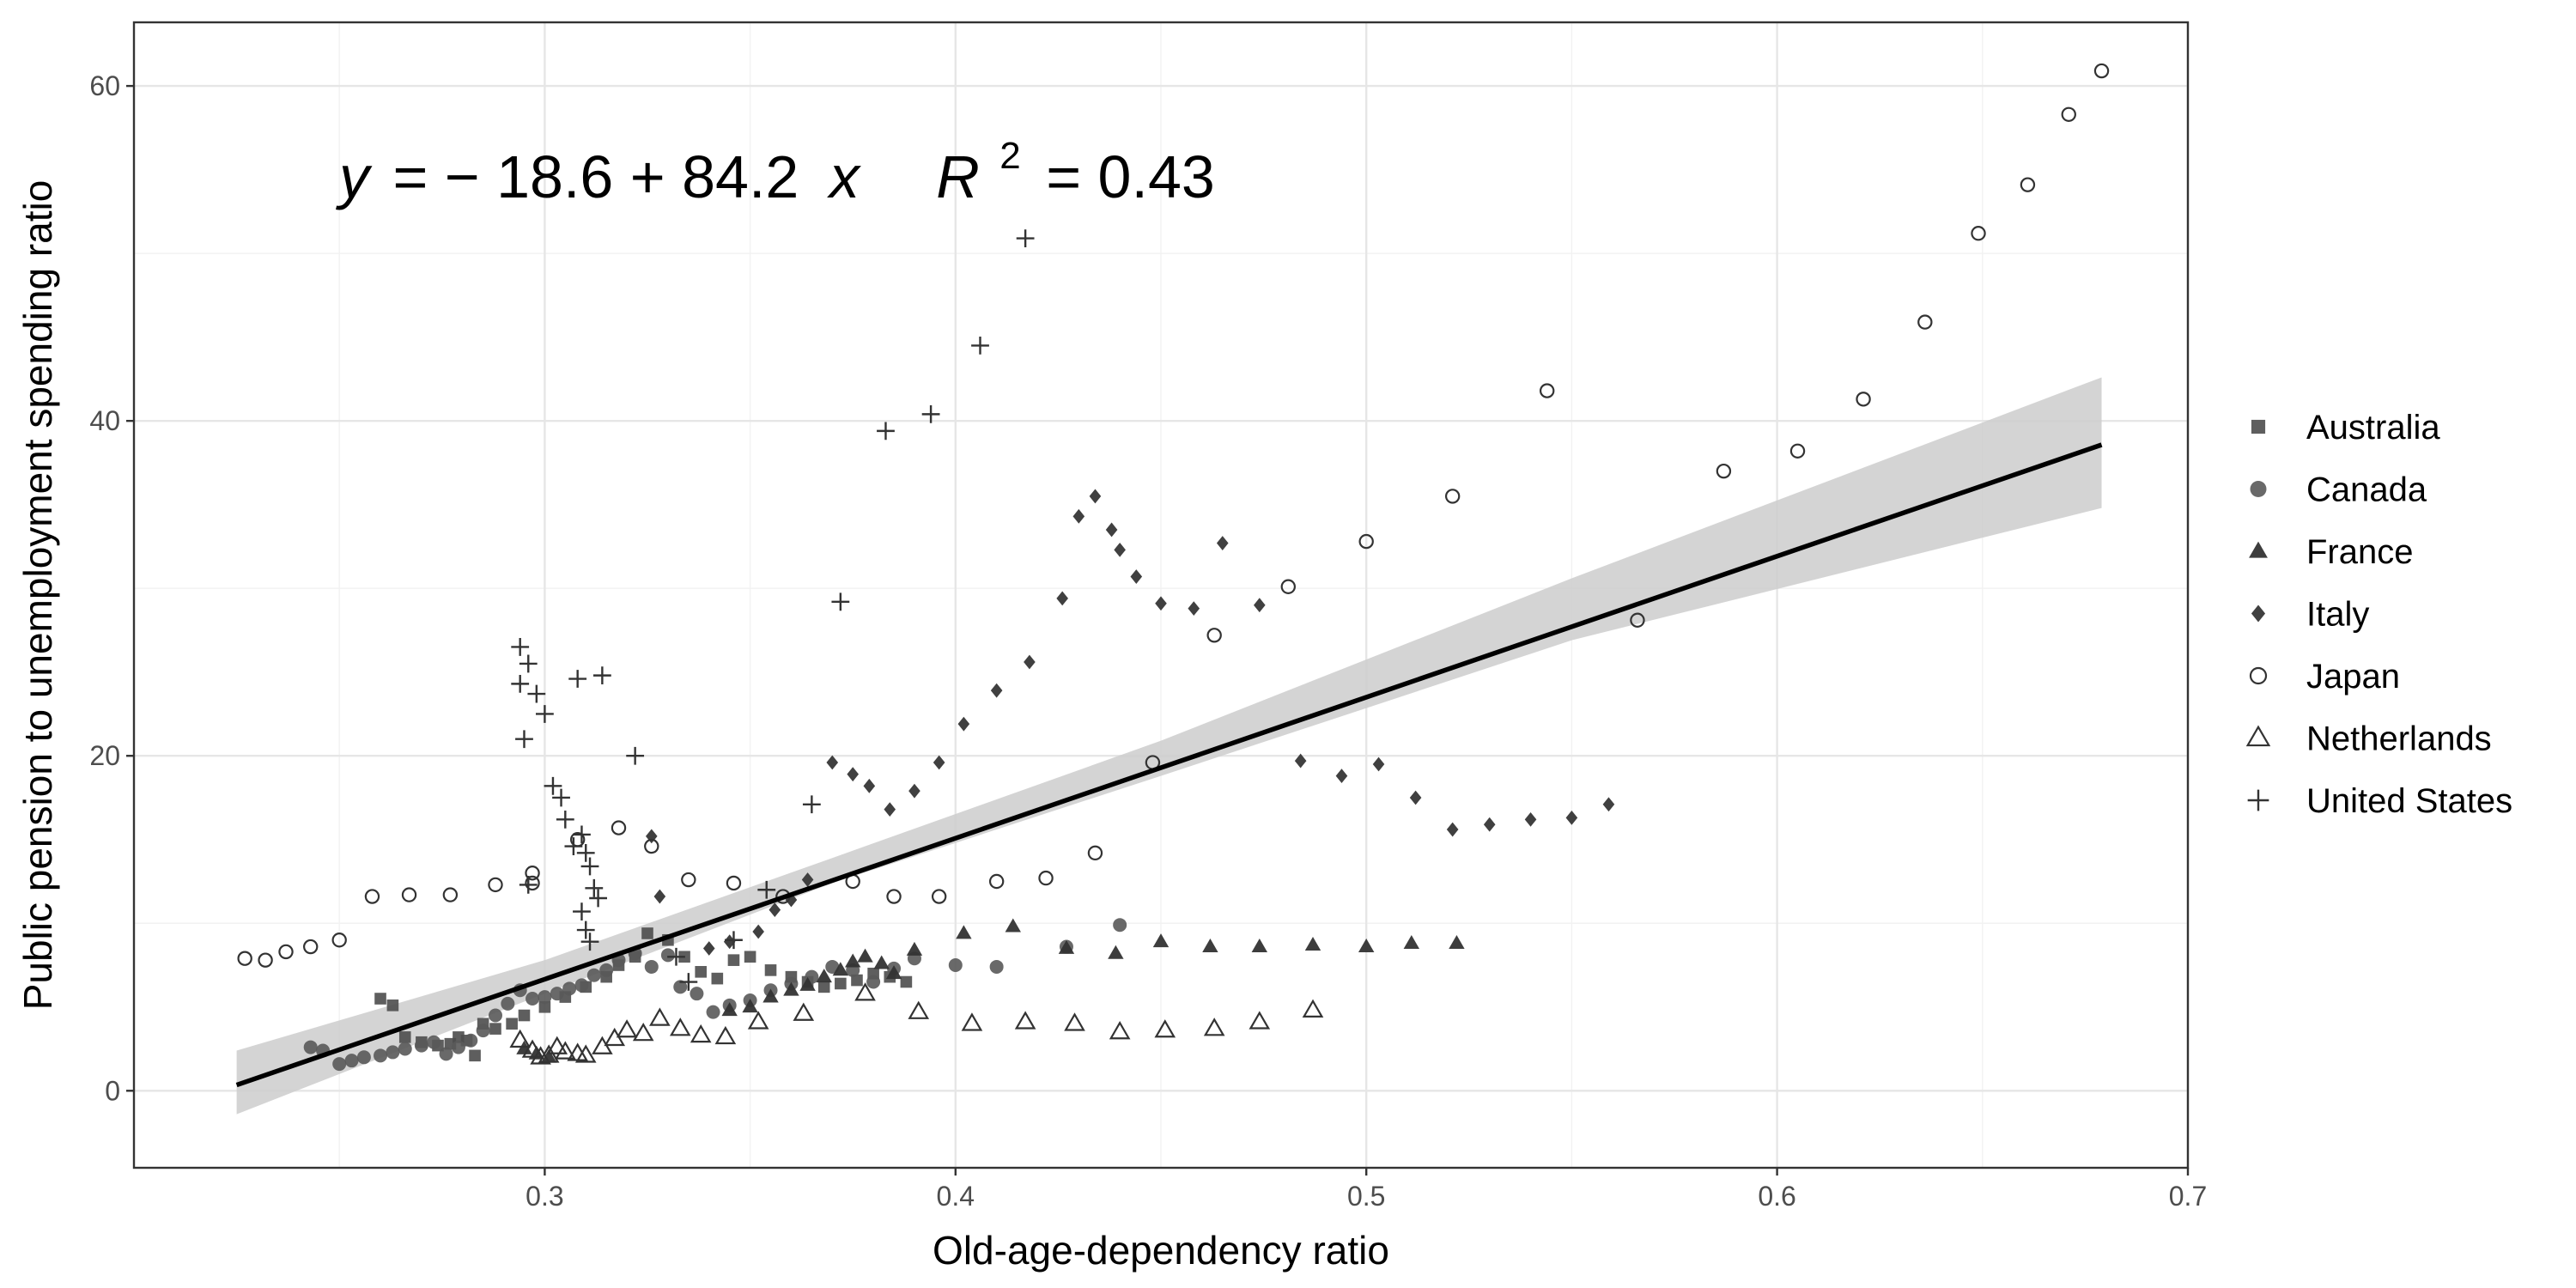  Describe the element at coordinates (104, 85) in the screenshot. I see `y-tick-label: 60` at that location.